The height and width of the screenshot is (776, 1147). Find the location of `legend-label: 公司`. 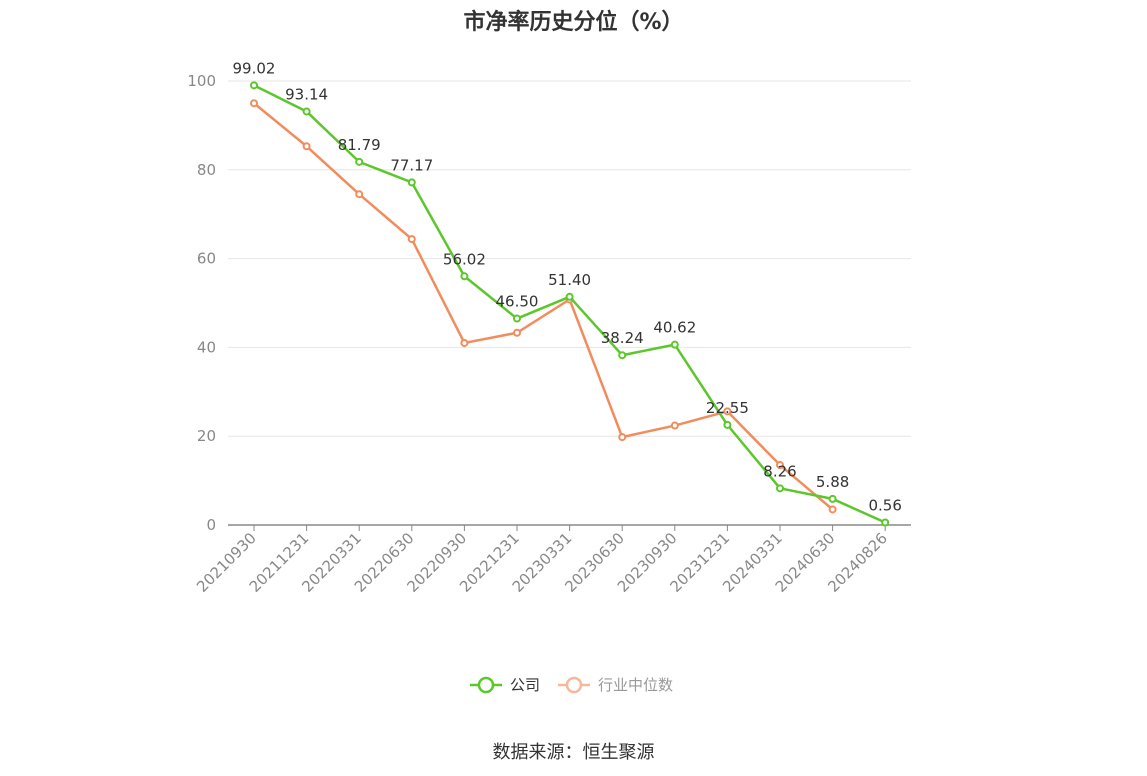

legend-label: 公司 is located at coordinates (525, 685).